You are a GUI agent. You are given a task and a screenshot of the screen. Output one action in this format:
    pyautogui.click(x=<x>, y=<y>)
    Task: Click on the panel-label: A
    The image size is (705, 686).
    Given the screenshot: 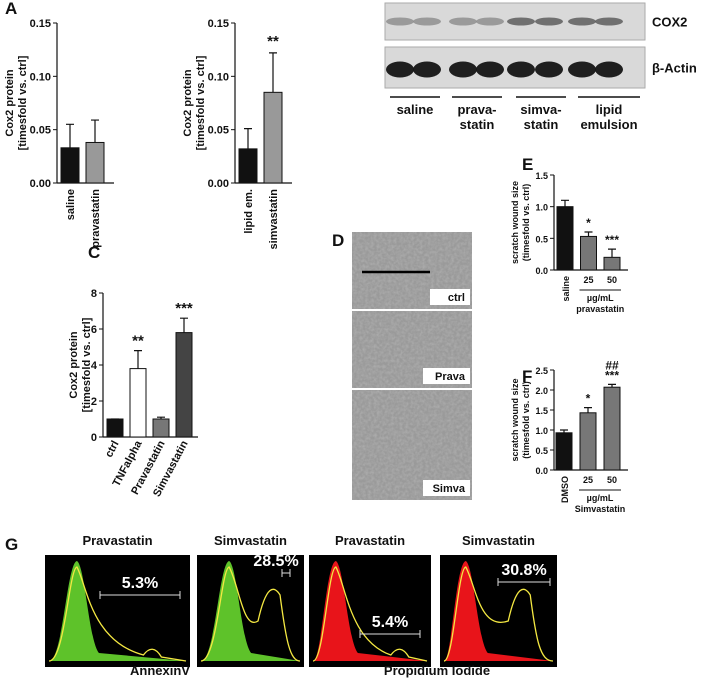 What is the action you would take?
    pyautogui.click(x=11, y=9)
    